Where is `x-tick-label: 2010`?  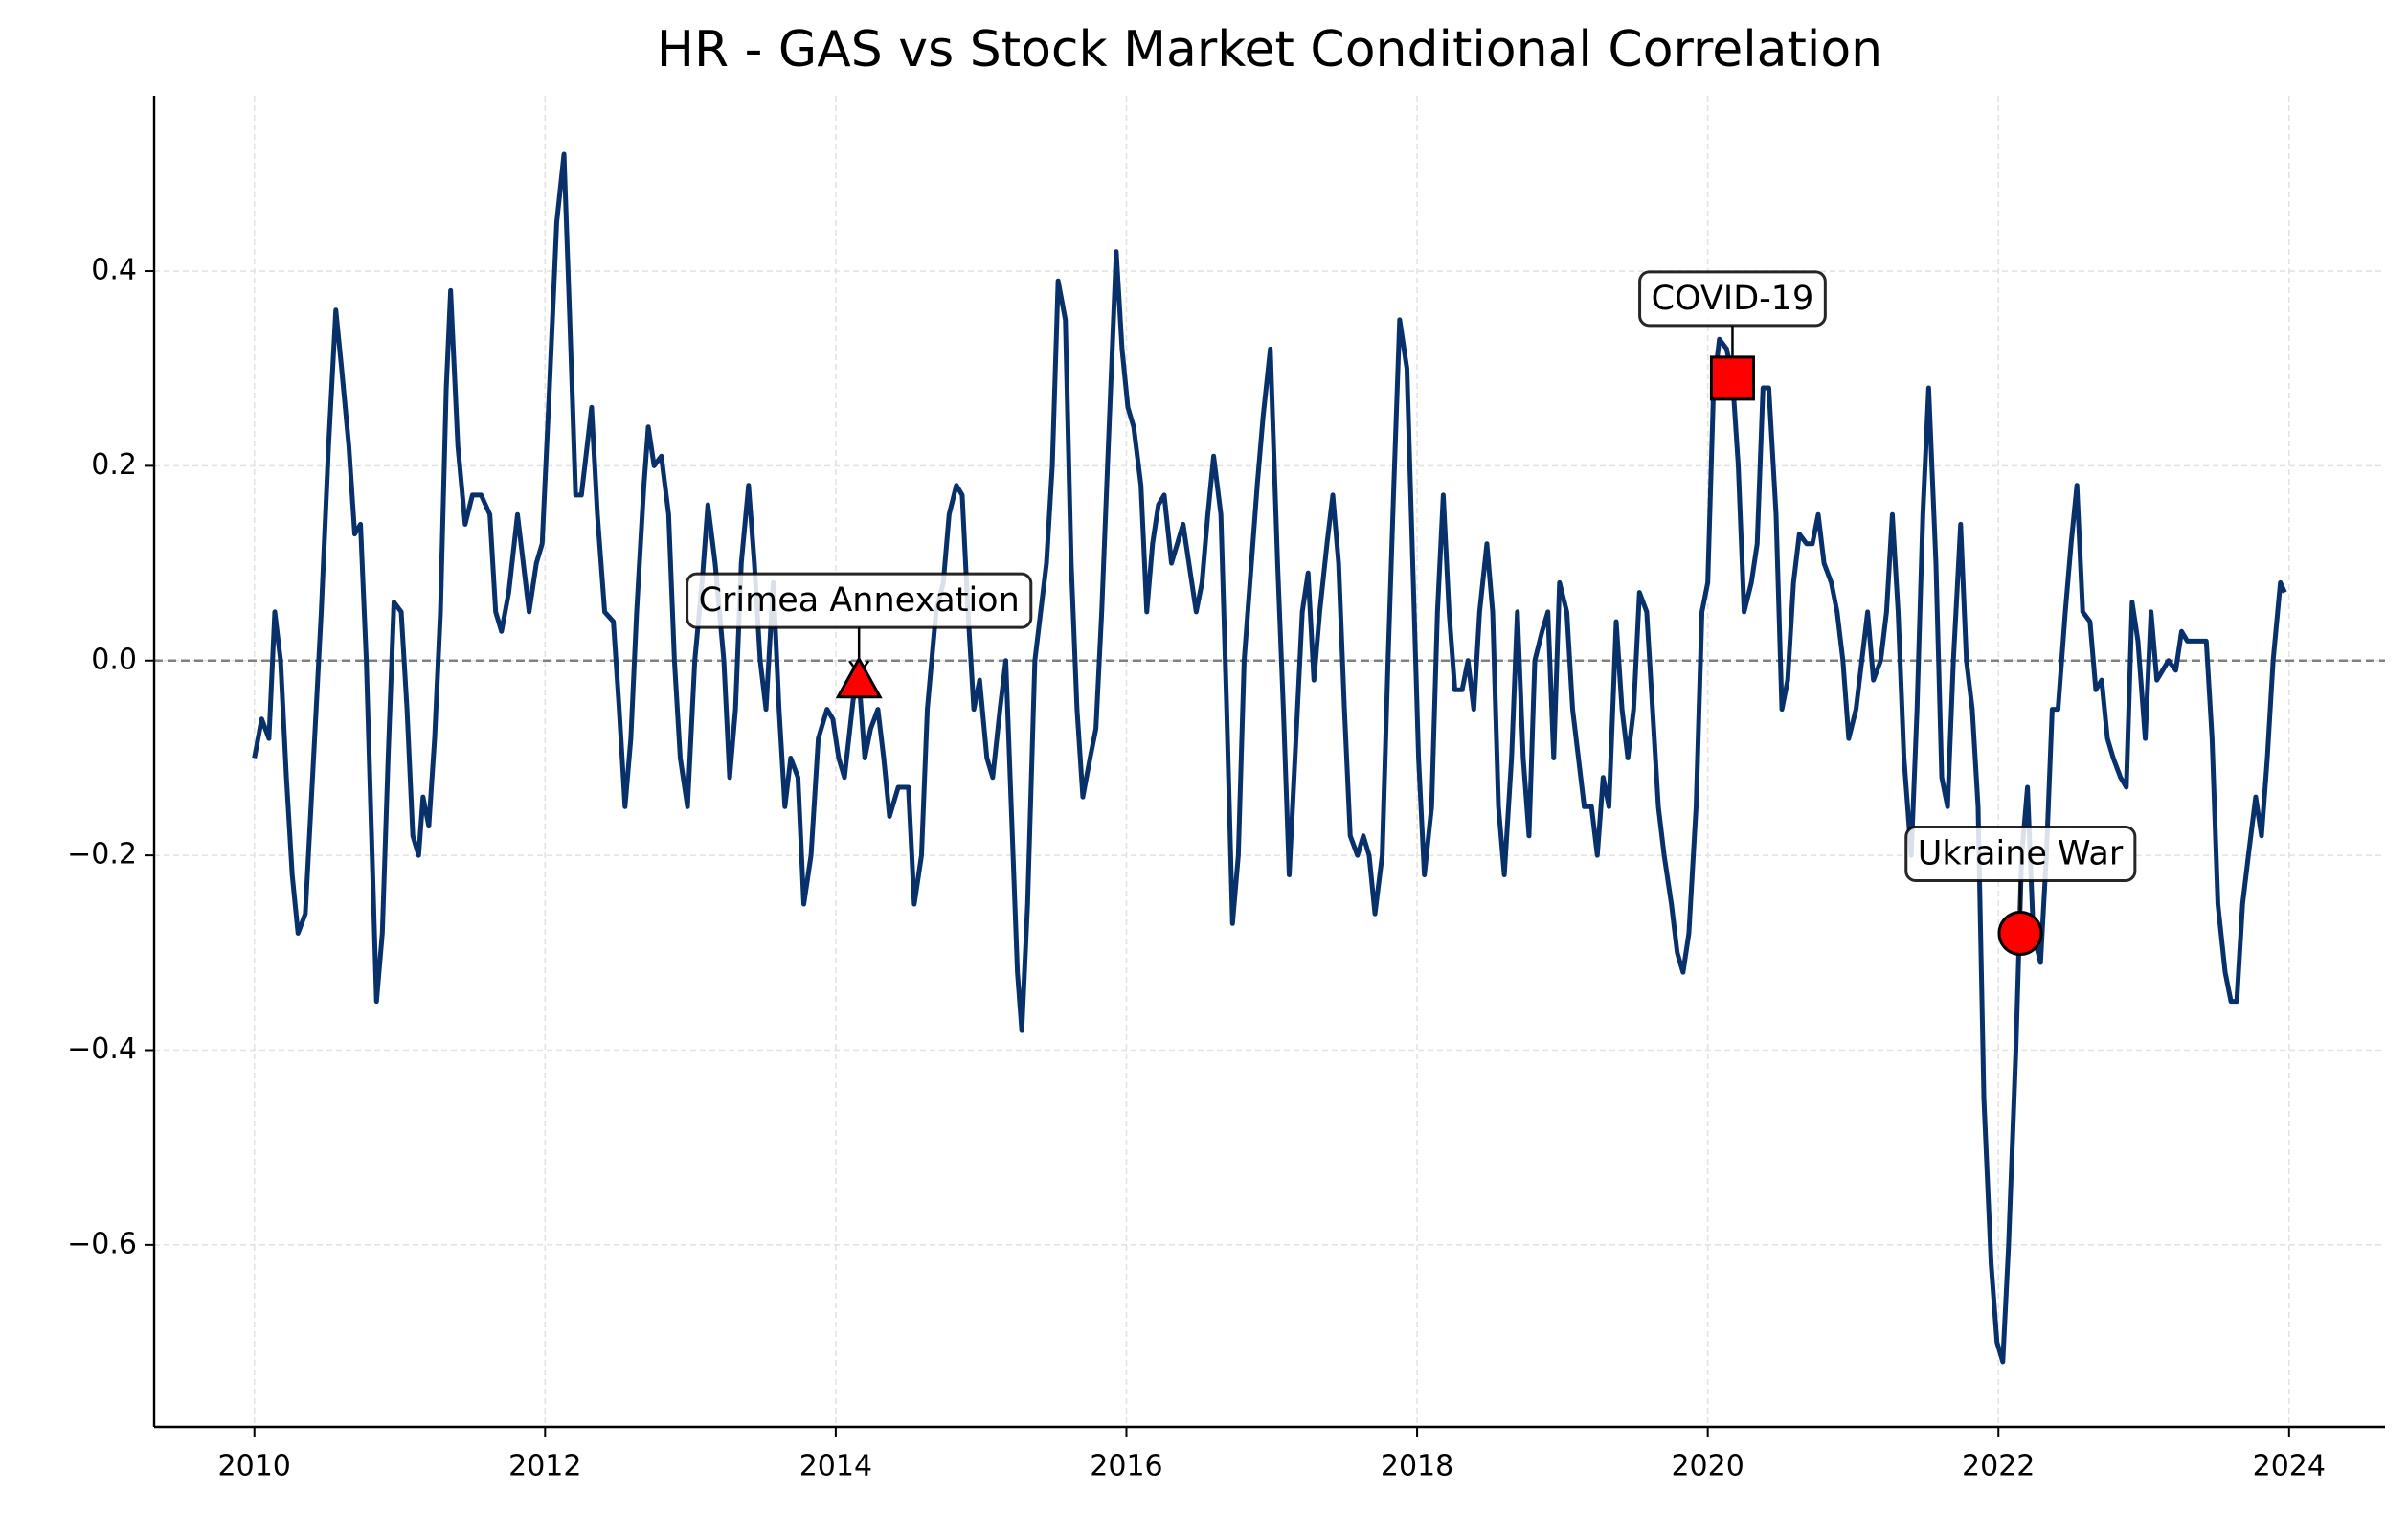
x-tick-label: 2010 is located at coordinates (255, 1467).